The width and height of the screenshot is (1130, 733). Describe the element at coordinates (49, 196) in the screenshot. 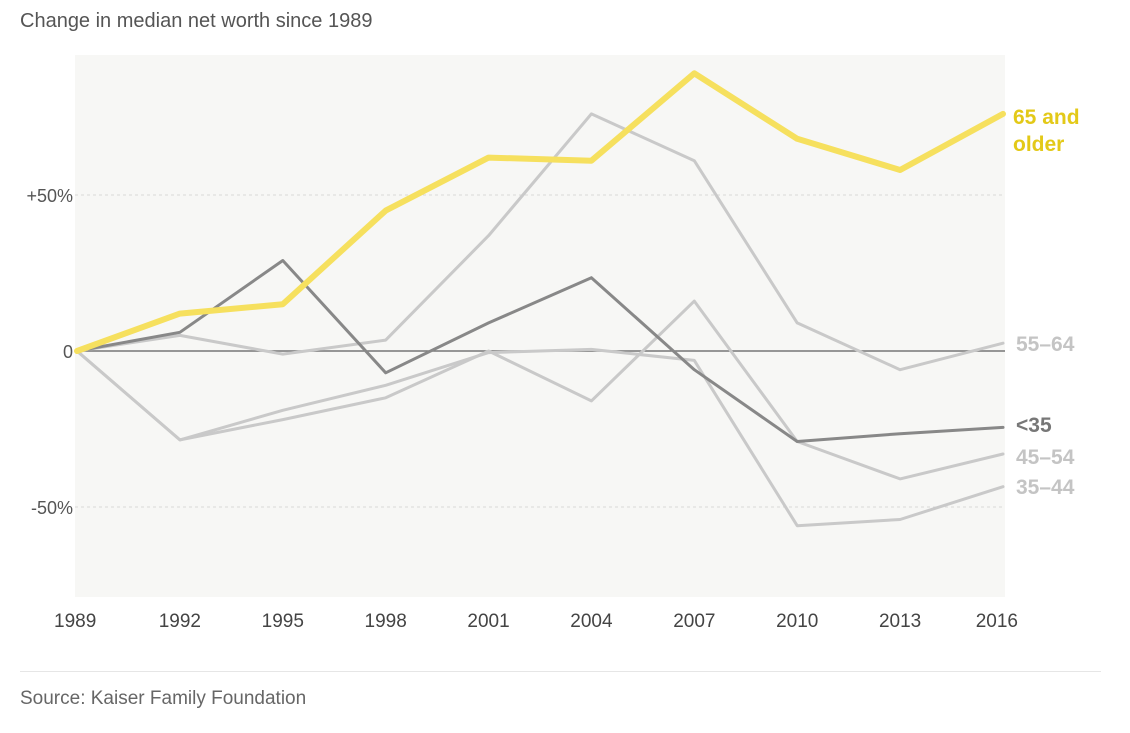

I see `y-tick-label: +50%` at that location.